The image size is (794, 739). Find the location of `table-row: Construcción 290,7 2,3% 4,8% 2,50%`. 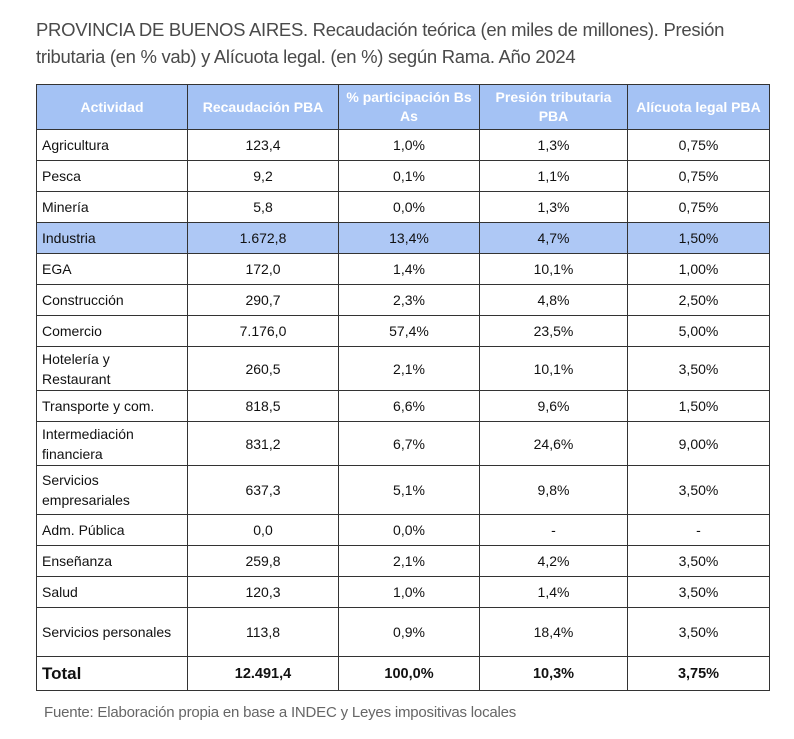

table-row: Construcción 290,7 2,3% 4,8% 2,50% is located at coordinates (403, 300).